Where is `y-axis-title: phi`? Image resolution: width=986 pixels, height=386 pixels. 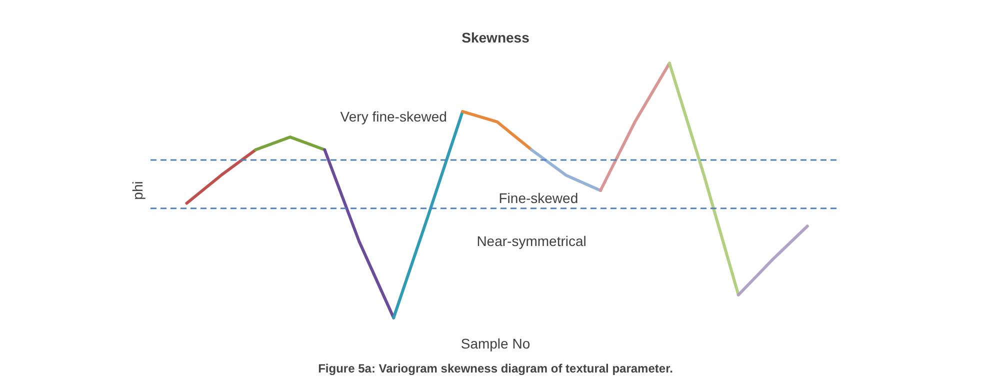 y-axis-title: phi is located at coordinates (138, 190).